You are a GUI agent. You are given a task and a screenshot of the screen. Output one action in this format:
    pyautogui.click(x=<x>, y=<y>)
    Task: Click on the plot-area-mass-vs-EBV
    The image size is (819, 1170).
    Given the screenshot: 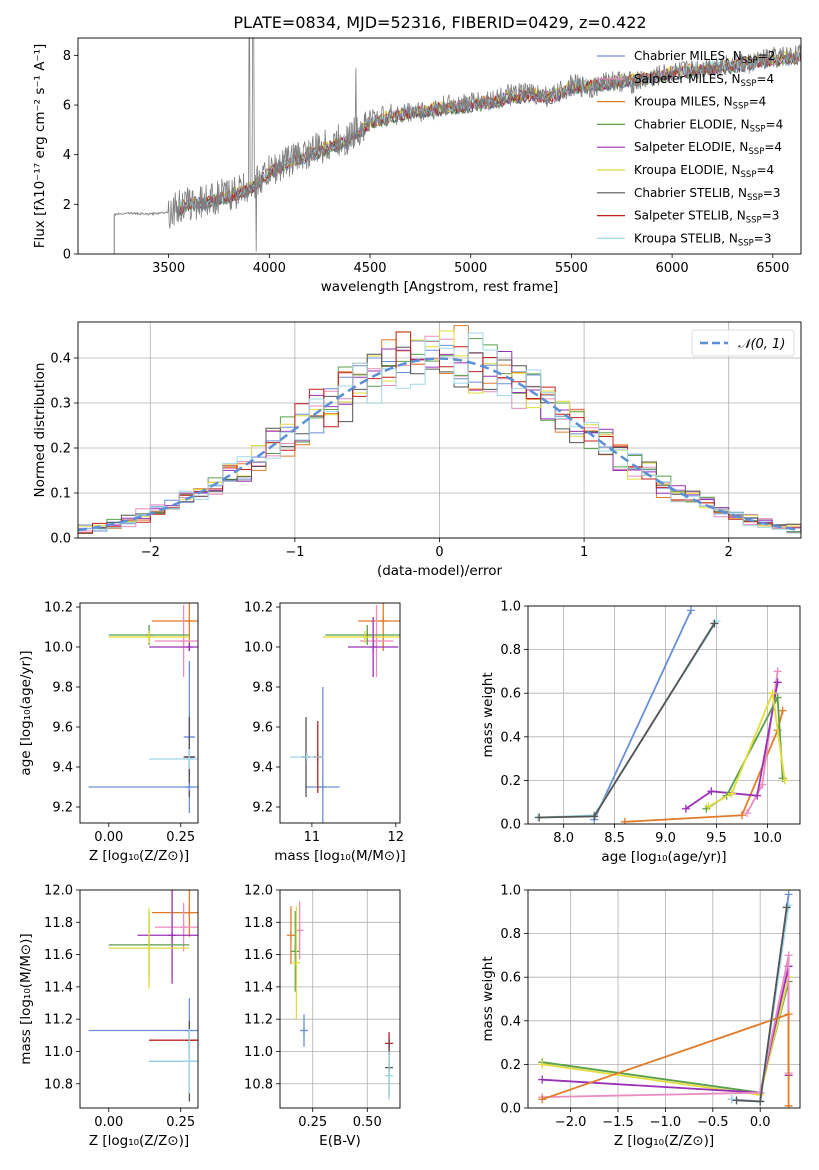 What is the action you would take?
    pyautogui.click(x=340, y=1000)
    